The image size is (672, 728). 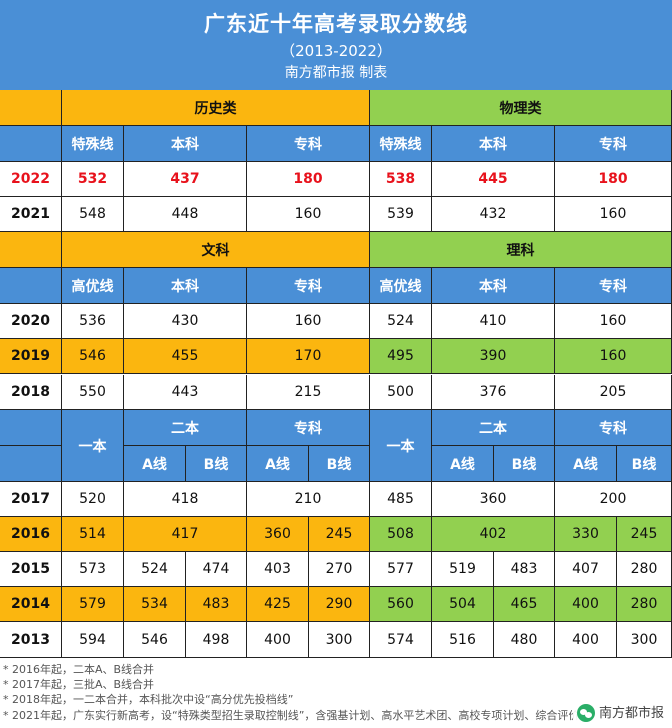 What do you see at coordinates (401, 604) in the screenshot?
I see `score-cell: 560` at bounding box center [401, 604].